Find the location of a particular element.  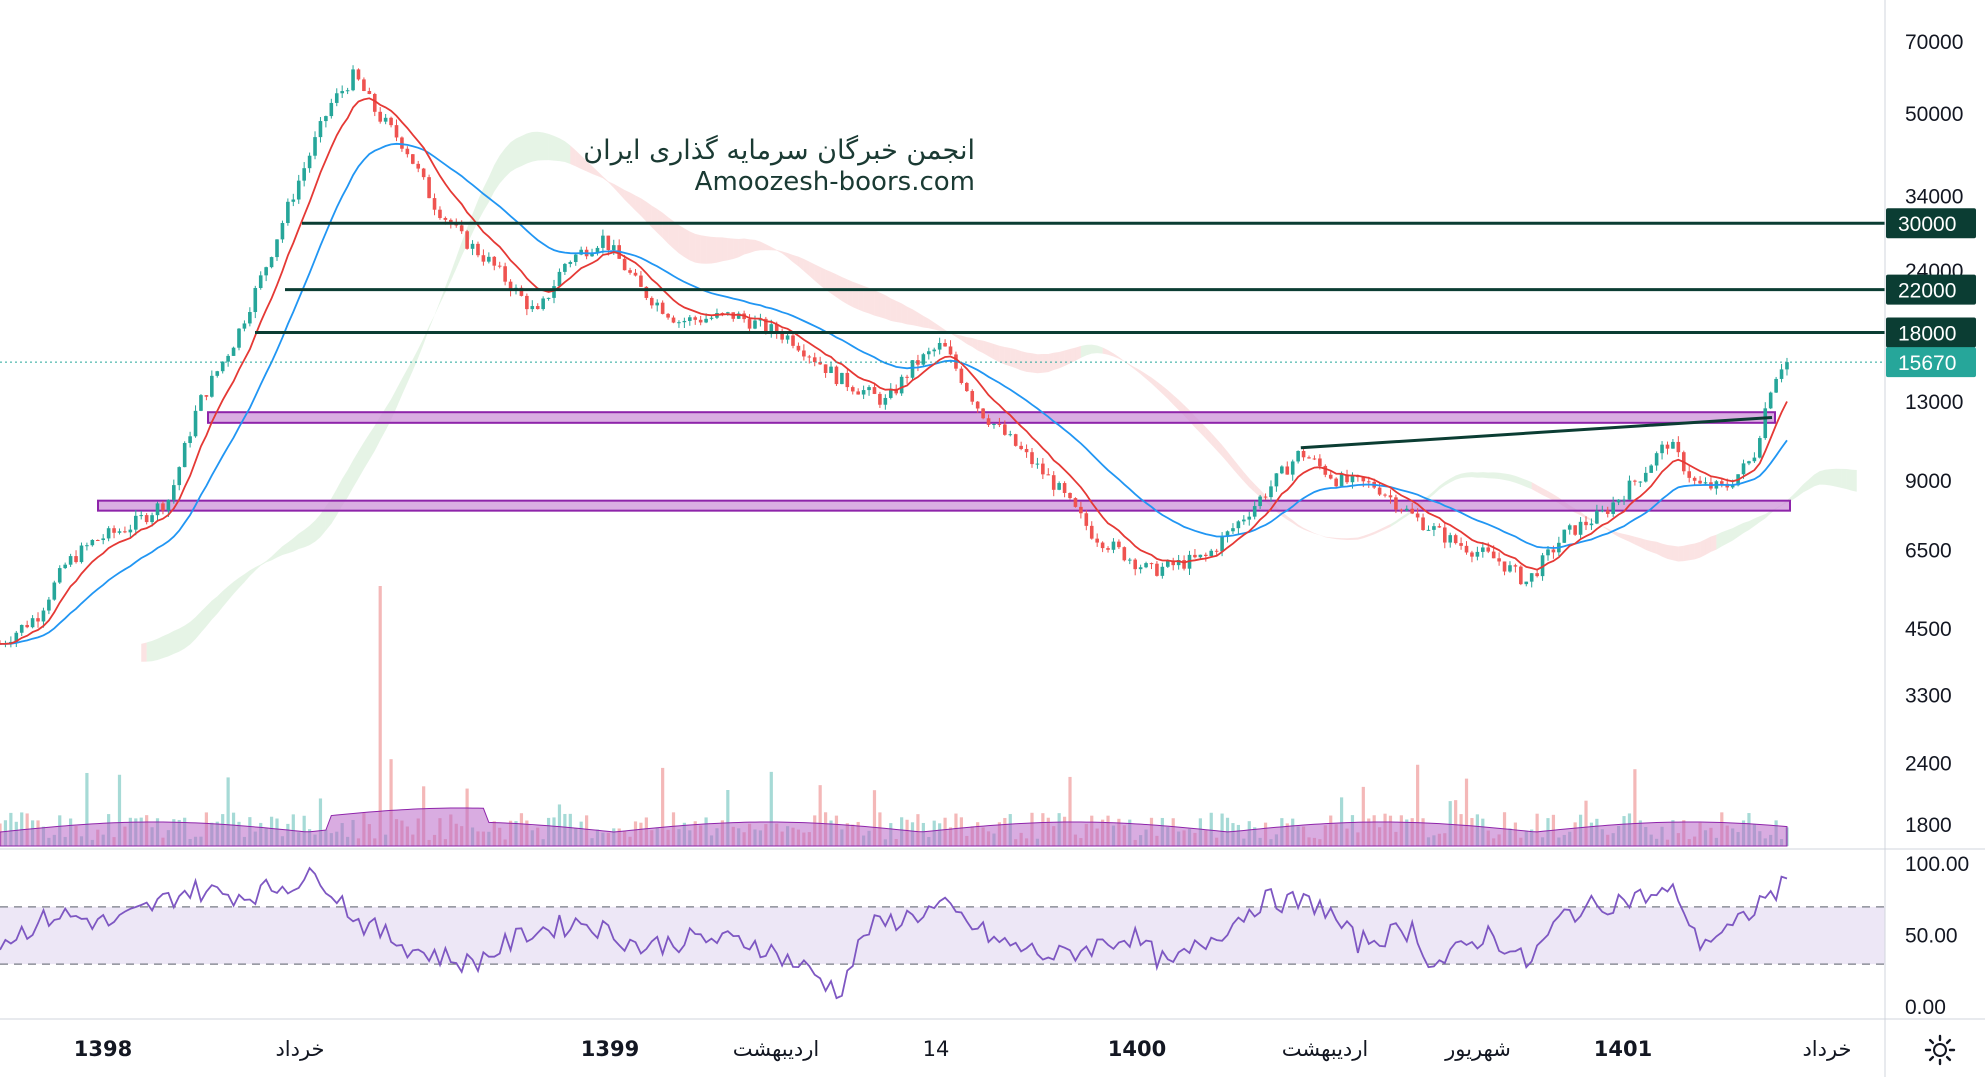

time-label: 1400 is located at coordinates (1137, 1049).